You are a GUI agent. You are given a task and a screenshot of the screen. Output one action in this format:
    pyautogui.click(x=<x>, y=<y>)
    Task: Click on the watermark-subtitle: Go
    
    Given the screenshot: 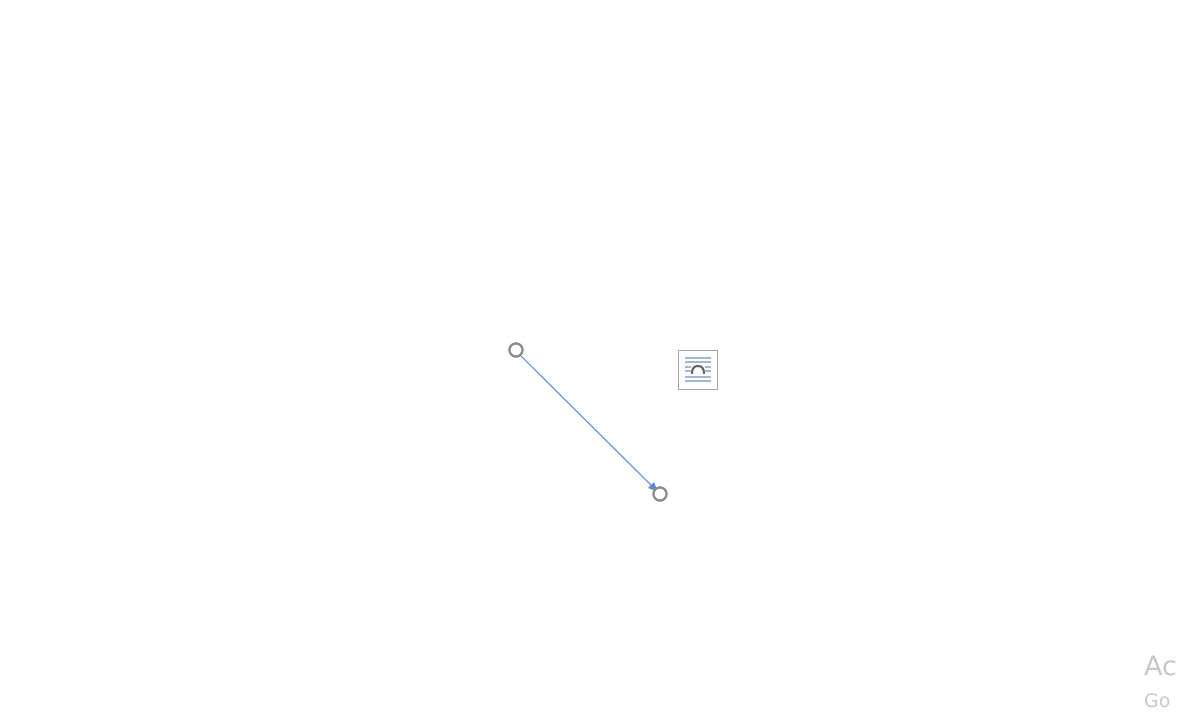 What is the action you would take?
    pyautogui.click(x=1157, y=701)
    